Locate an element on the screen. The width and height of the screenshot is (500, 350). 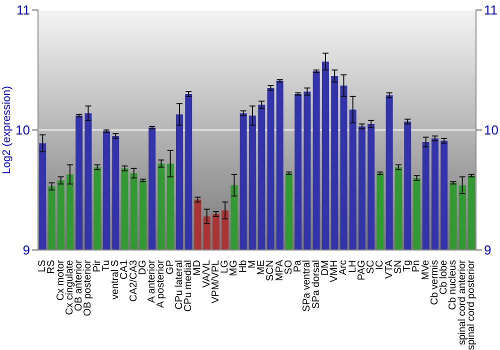
x-tick-label: ME is located at coordinates (262, 267).